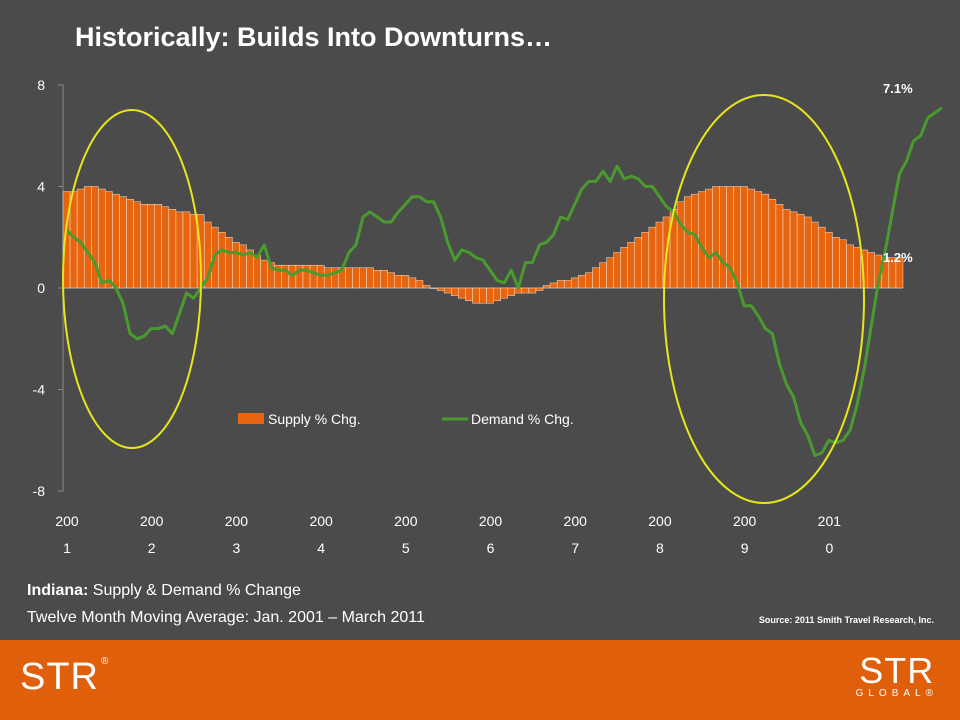 The height and width of the screenshot is (720, 960). I want to click on x-tick-label-bottom: 8, so click(660, 548).